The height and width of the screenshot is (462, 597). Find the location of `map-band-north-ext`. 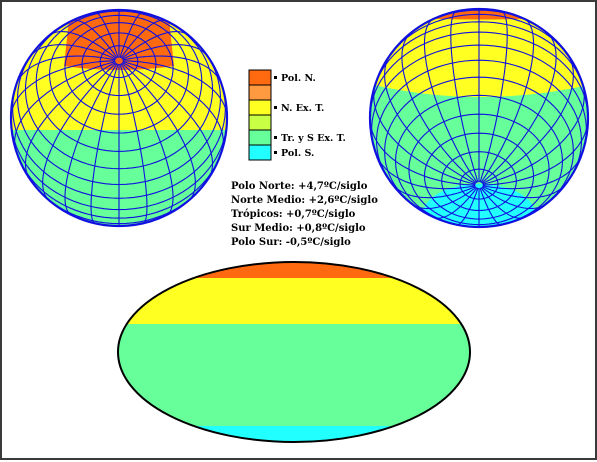

map-band-north-ext is located at coordinates (294, 301).